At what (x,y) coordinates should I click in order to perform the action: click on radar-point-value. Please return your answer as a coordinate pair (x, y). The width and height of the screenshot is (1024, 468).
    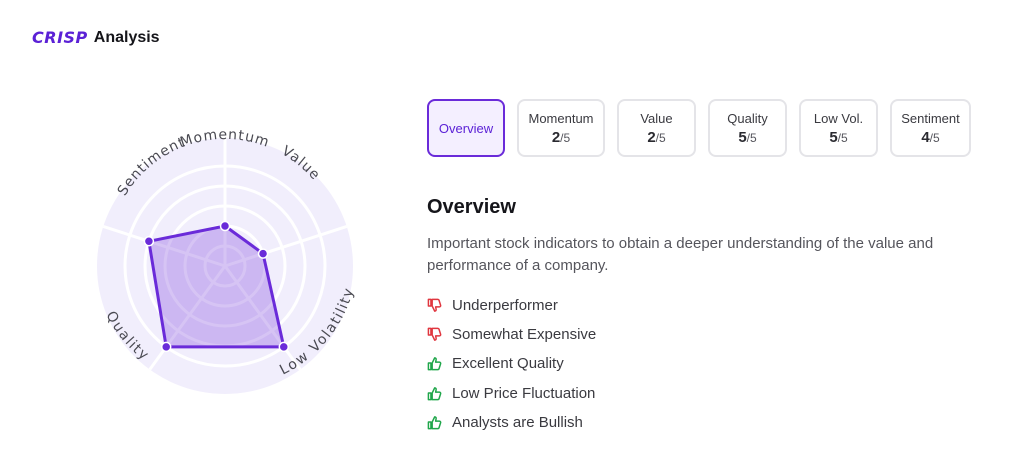
    Looking at the image, I should click on (263, 253).